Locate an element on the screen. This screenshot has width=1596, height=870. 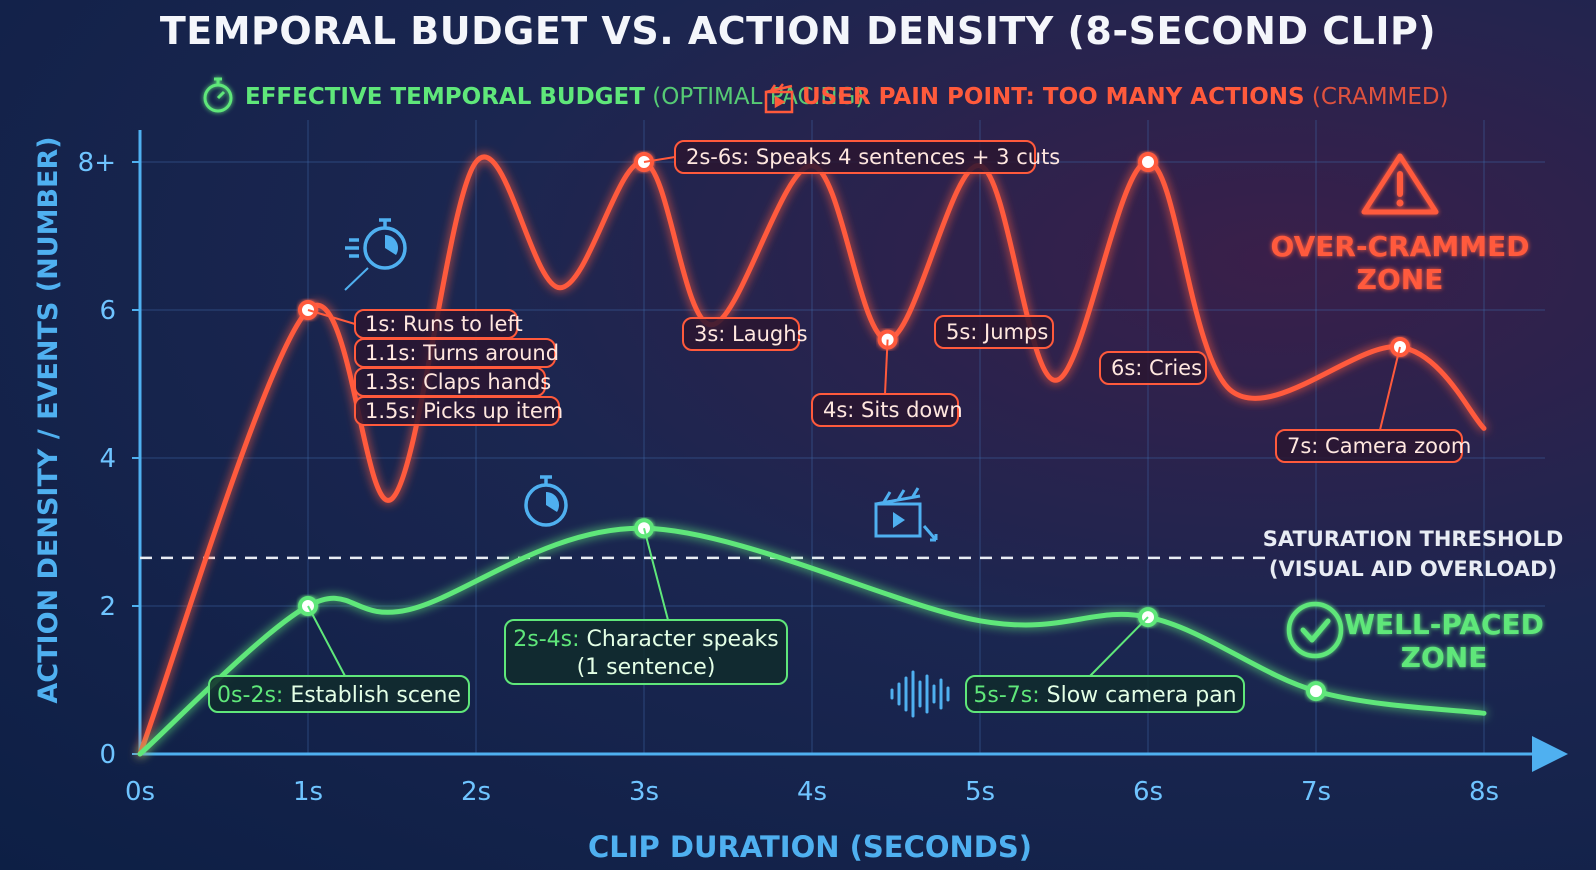
stack-label-1: 1.1s: Turns around is located at coordinates (462, 353).